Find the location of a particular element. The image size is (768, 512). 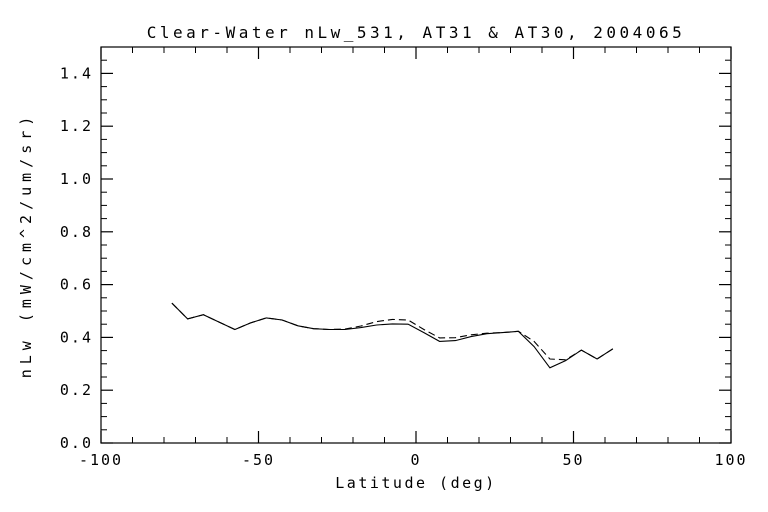

x-tick-label: 50 is located at coordinates (573, 460).